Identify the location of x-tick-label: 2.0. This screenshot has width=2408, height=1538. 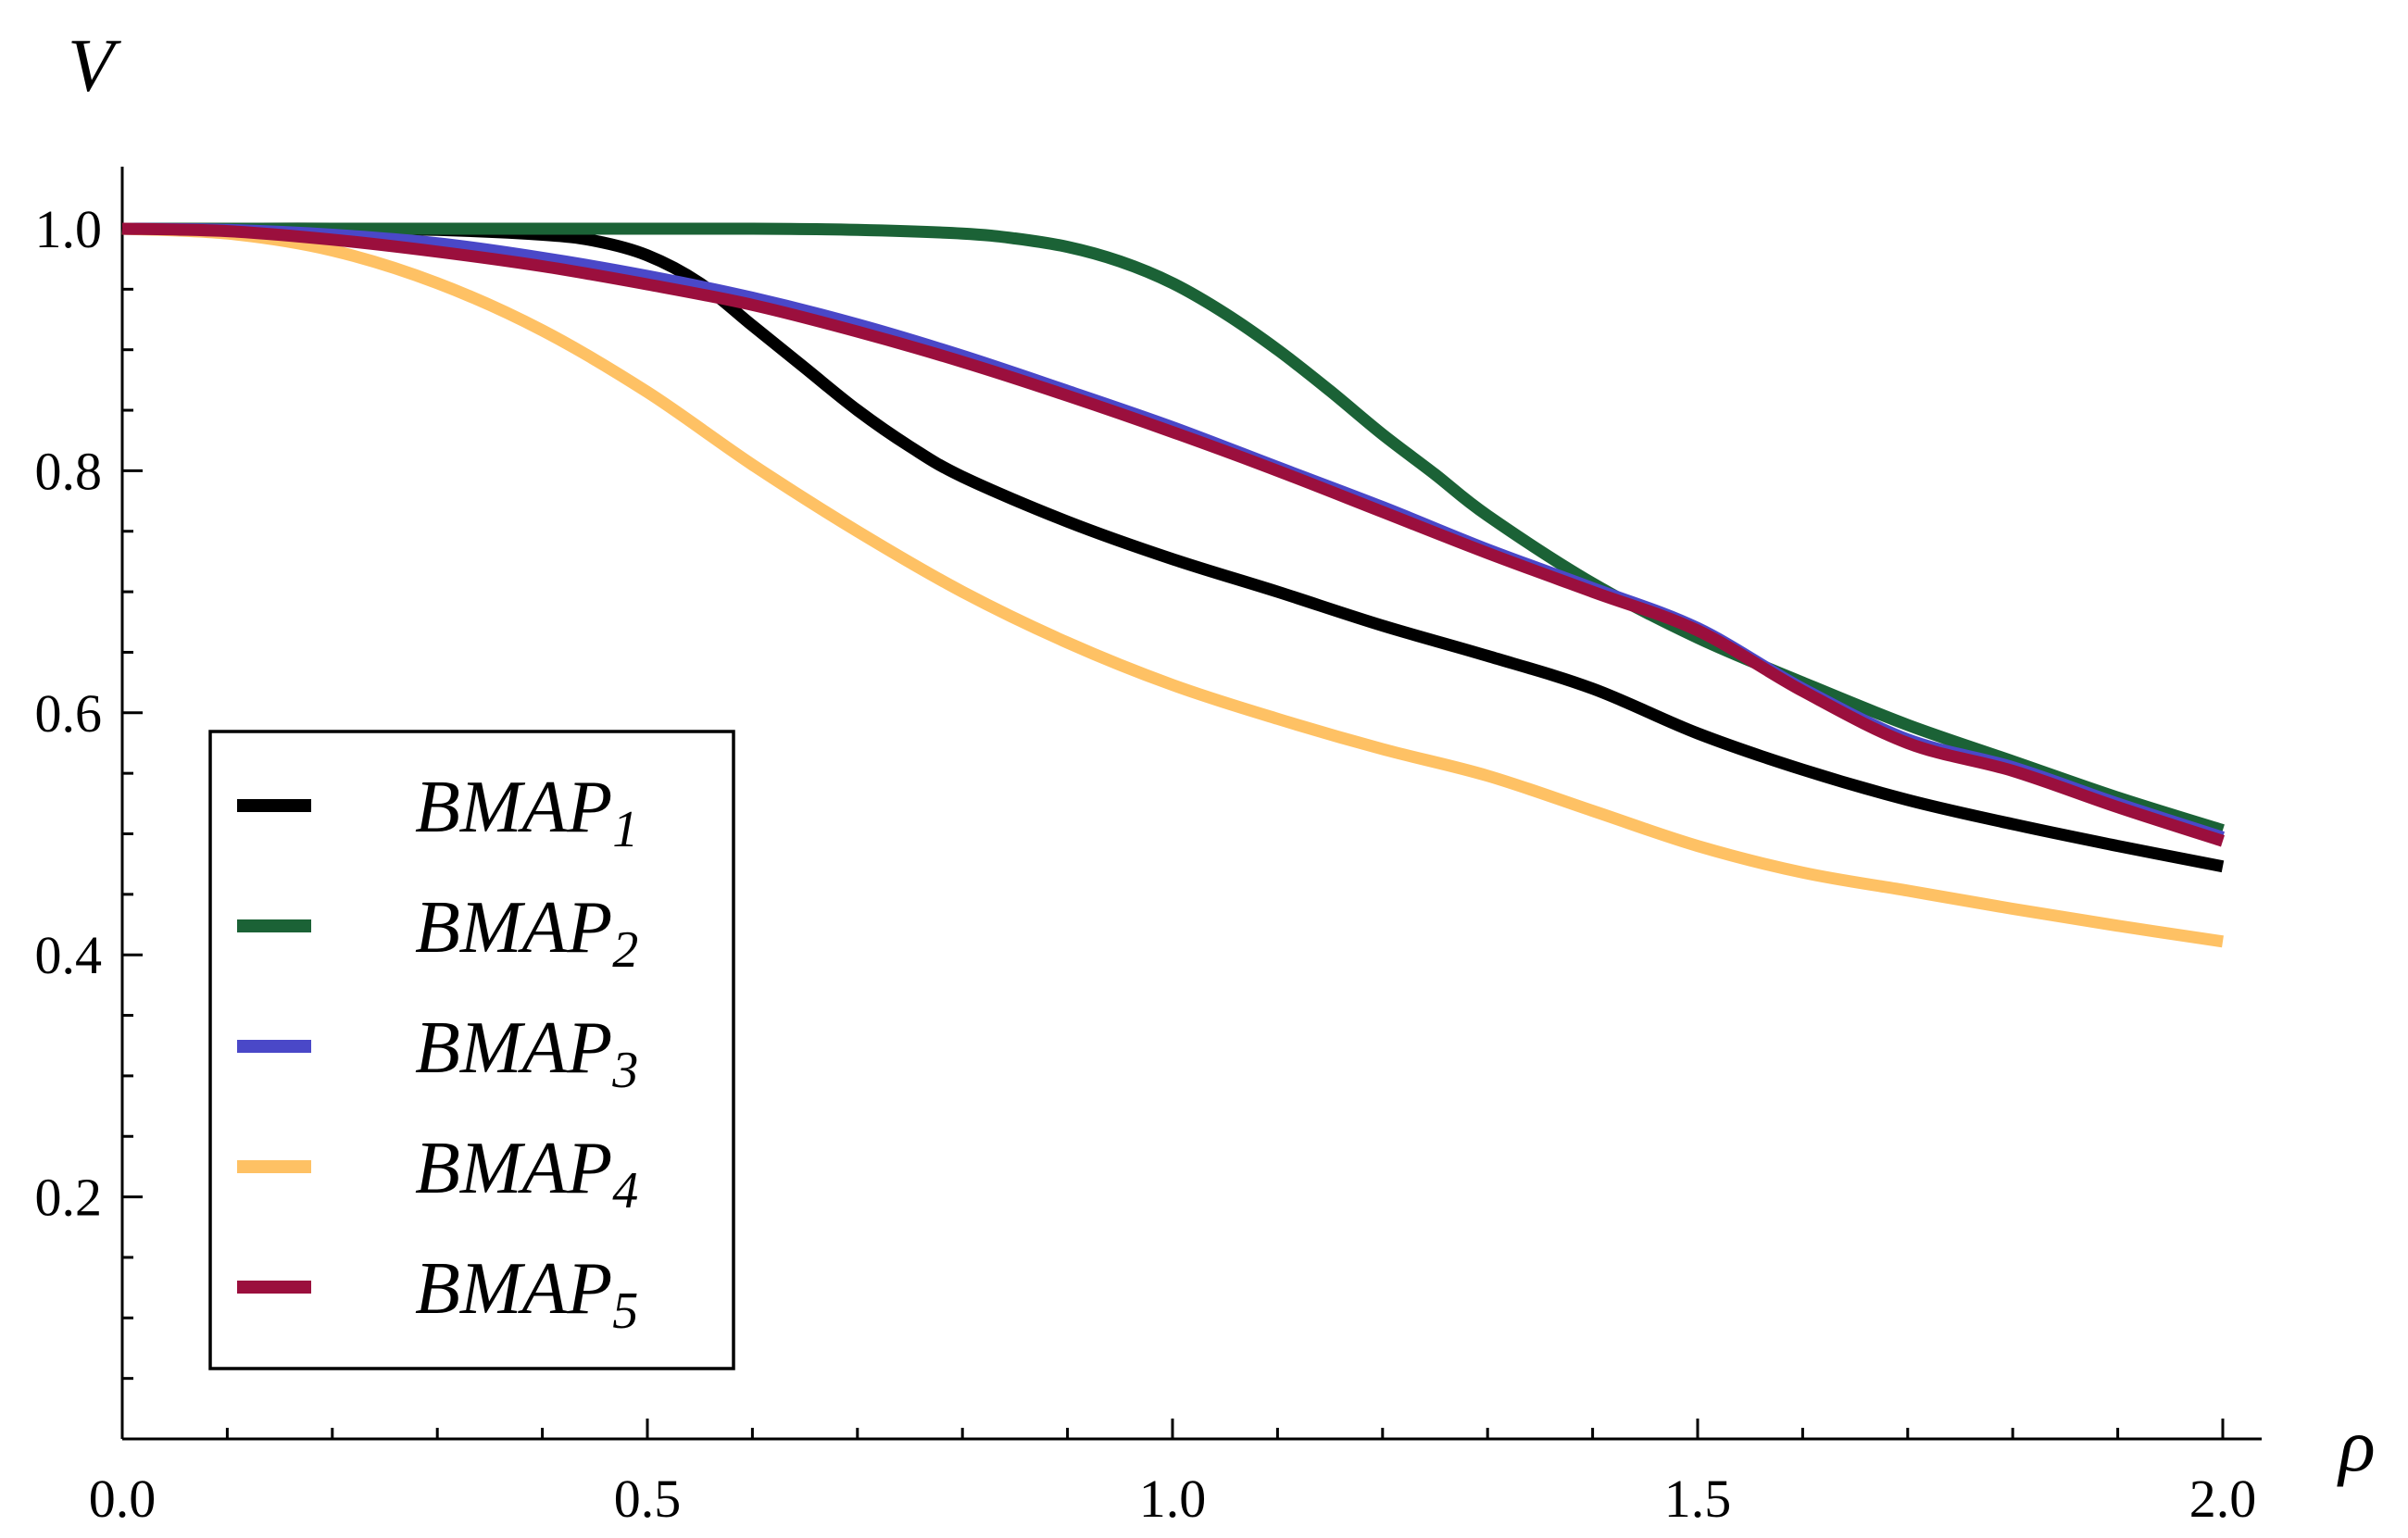
(2223, 1499).